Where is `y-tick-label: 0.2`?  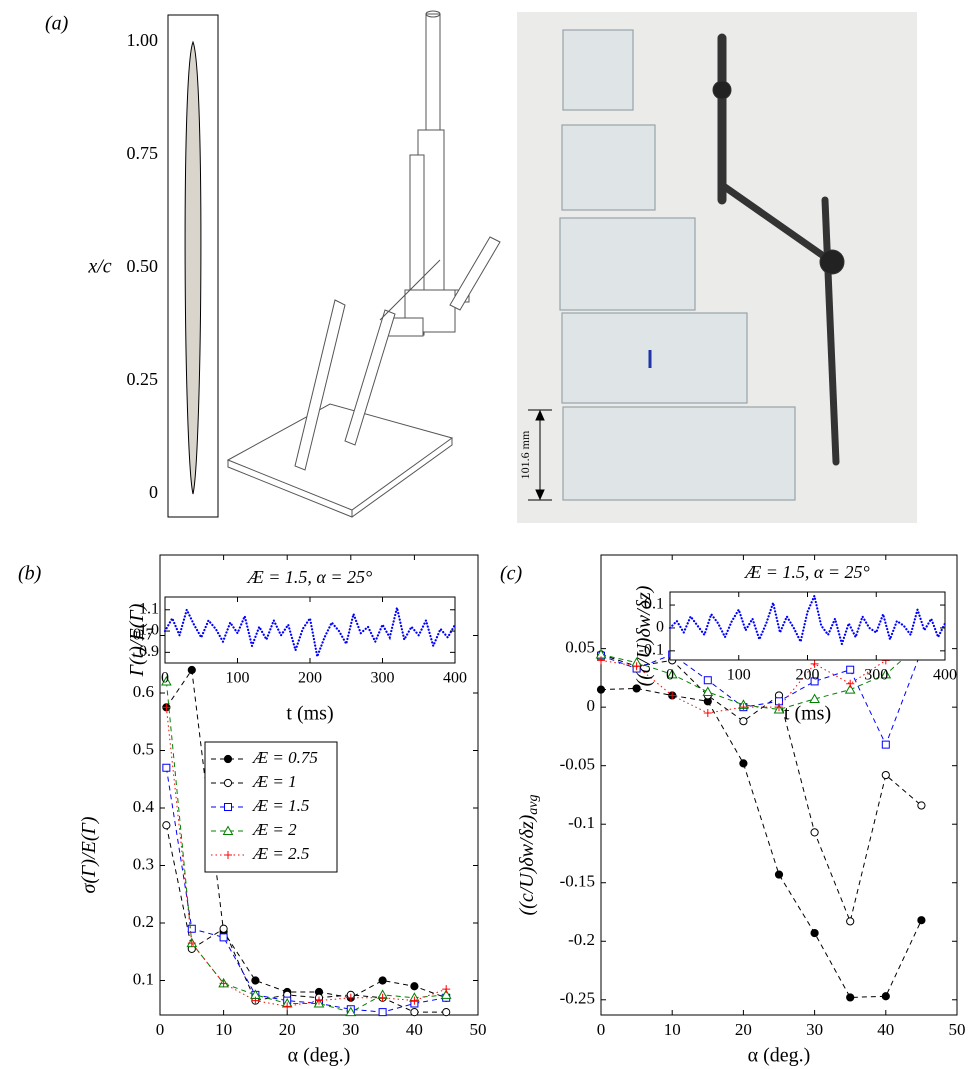
y-tick-label: 0.2 is located at coordinates (143, 921).